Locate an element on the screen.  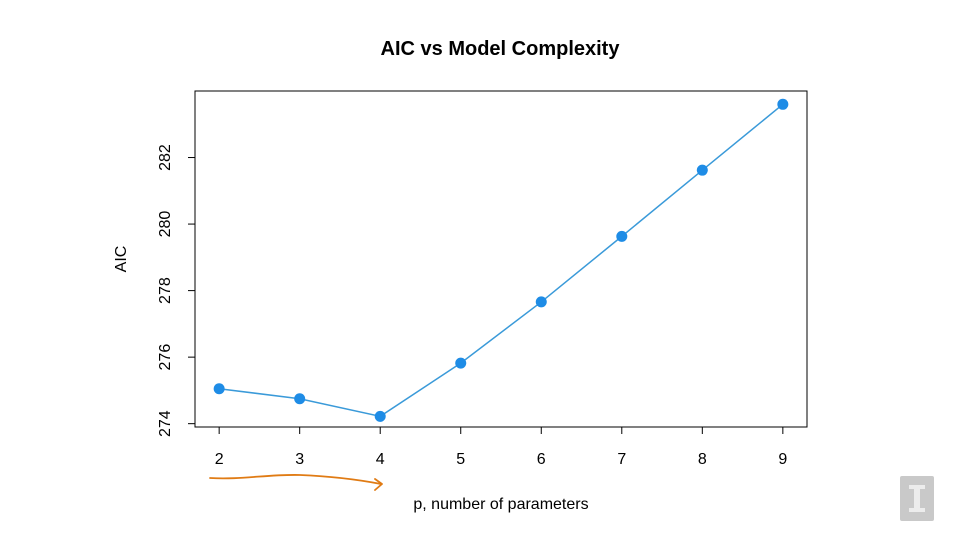
x-axis: 2 3 4 5 6 7 8 9 is located at coordinates (501, 447).